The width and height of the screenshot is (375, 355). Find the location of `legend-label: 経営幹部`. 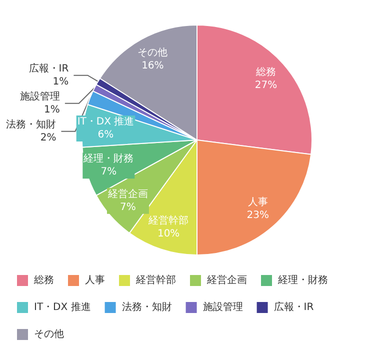

legend-label: 経営幹部 is located at coordinates (155, 280).